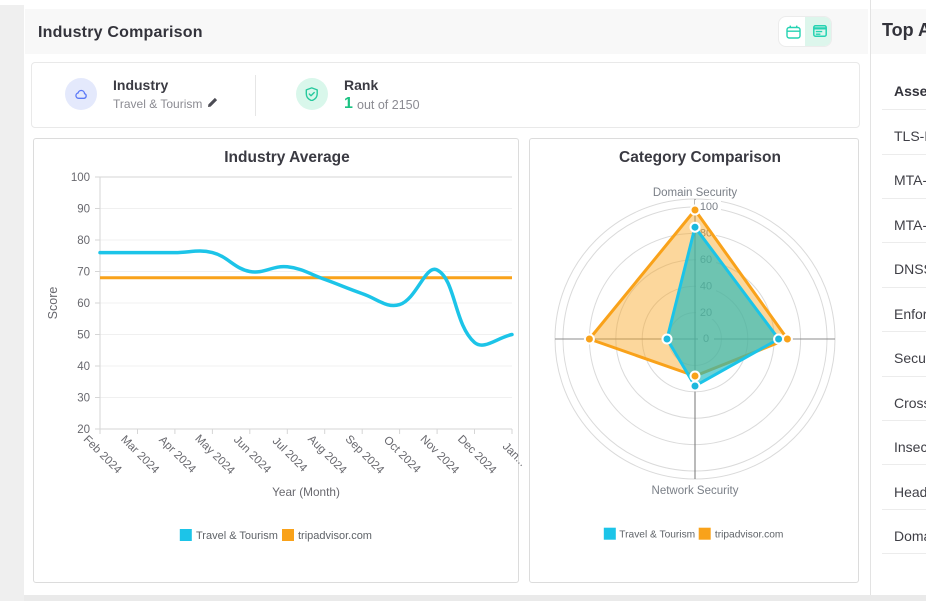 The width and height of the screenshot is (926, 601). Describe the element at coordinates (139, 454) in the screenshot. I see `svg-text: Mar 2024` at that location.